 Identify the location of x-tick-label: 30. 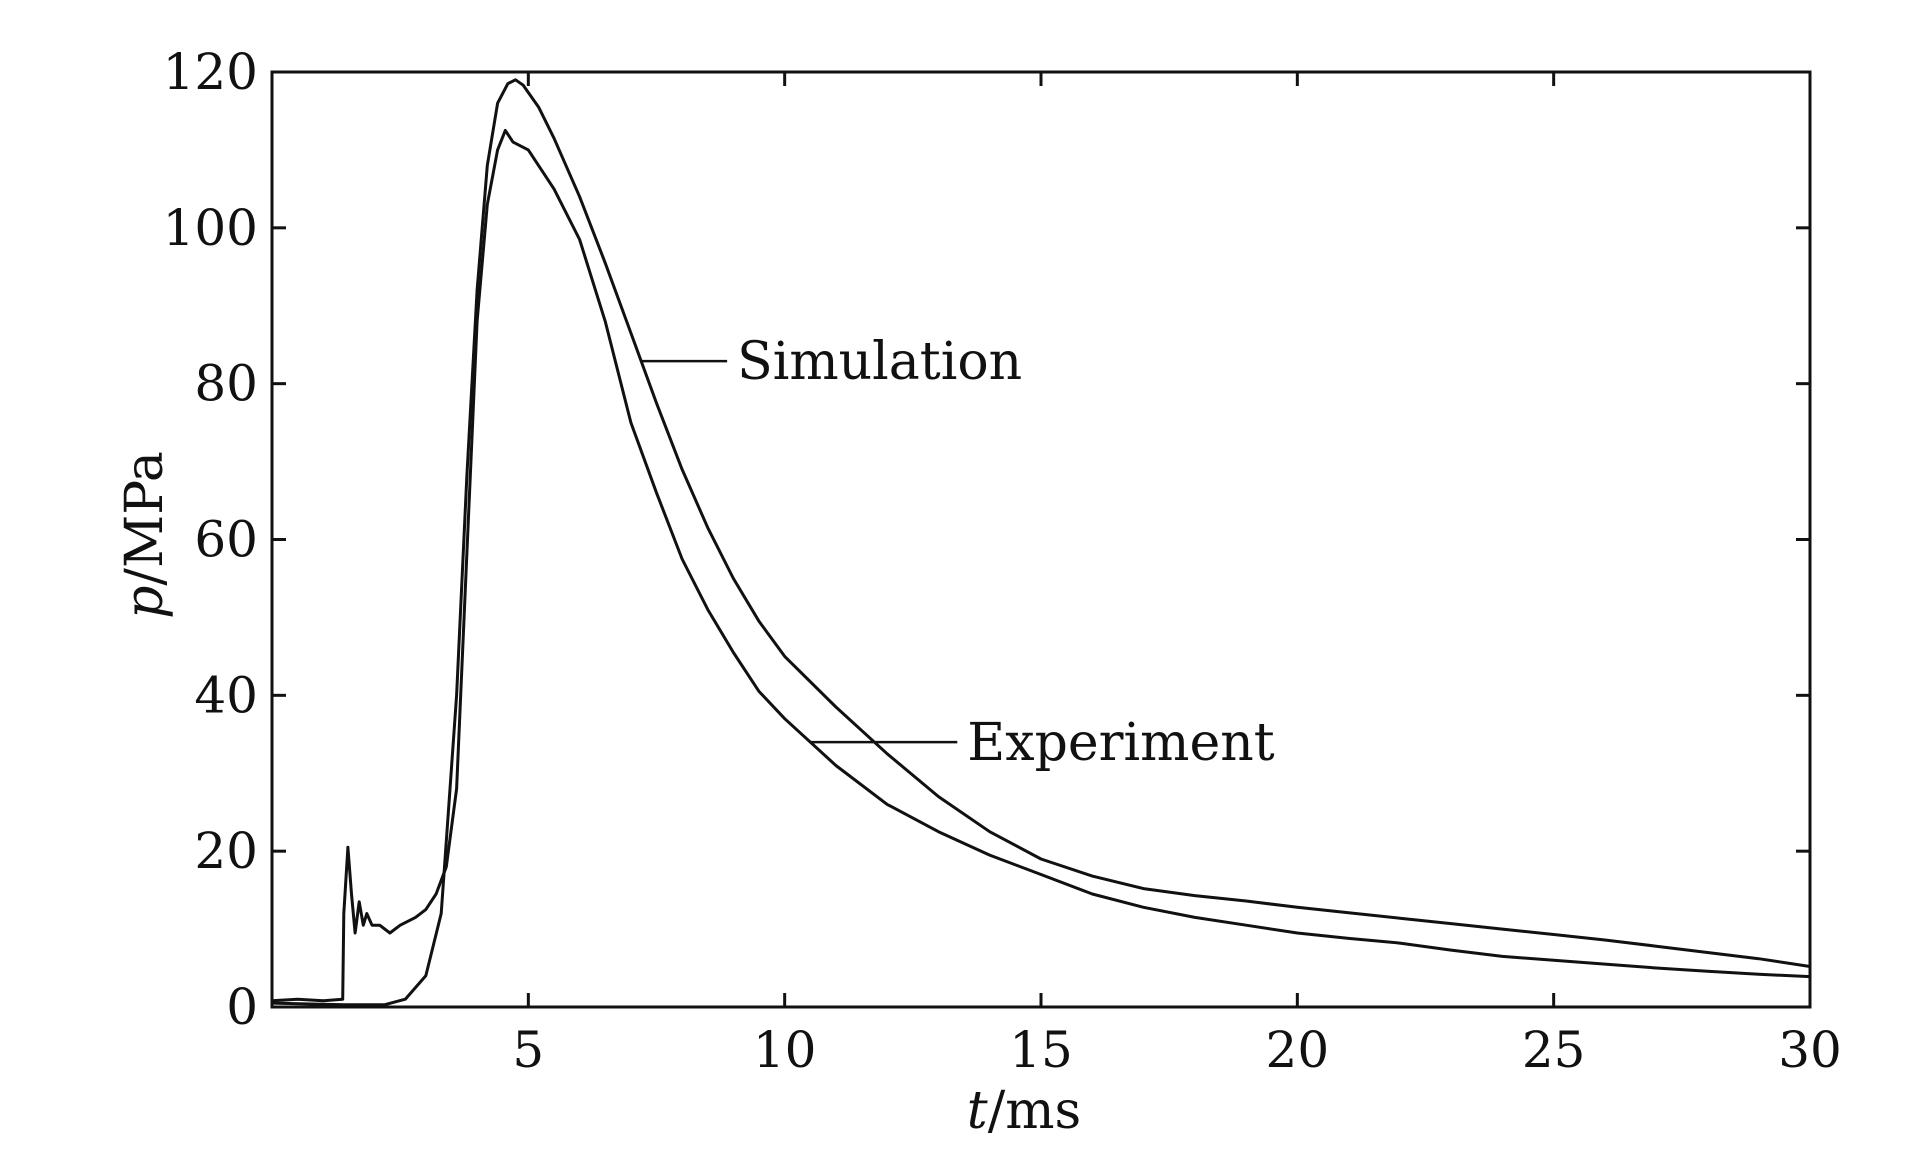
(1810, 1050).